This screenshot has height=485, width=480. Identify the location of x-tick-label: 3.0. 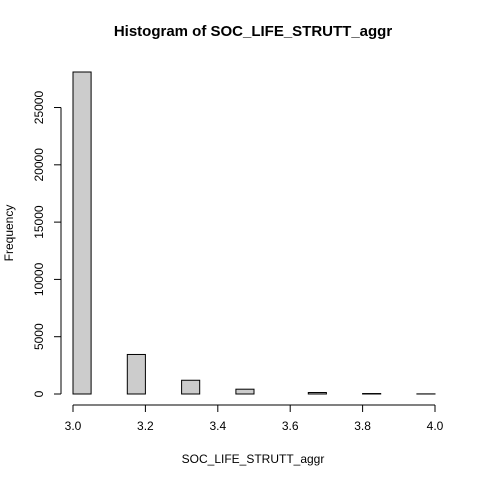
(73, 426).